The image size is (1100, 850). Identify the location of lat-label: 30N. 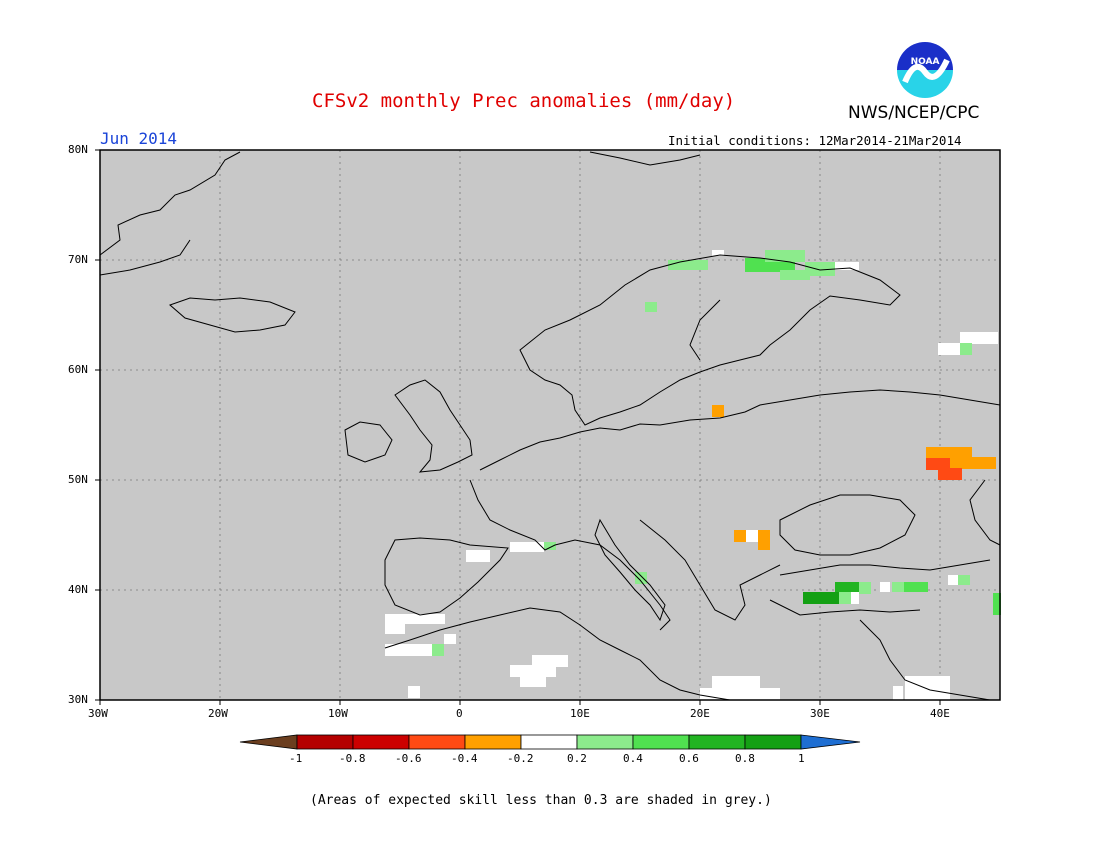
(78, 699).